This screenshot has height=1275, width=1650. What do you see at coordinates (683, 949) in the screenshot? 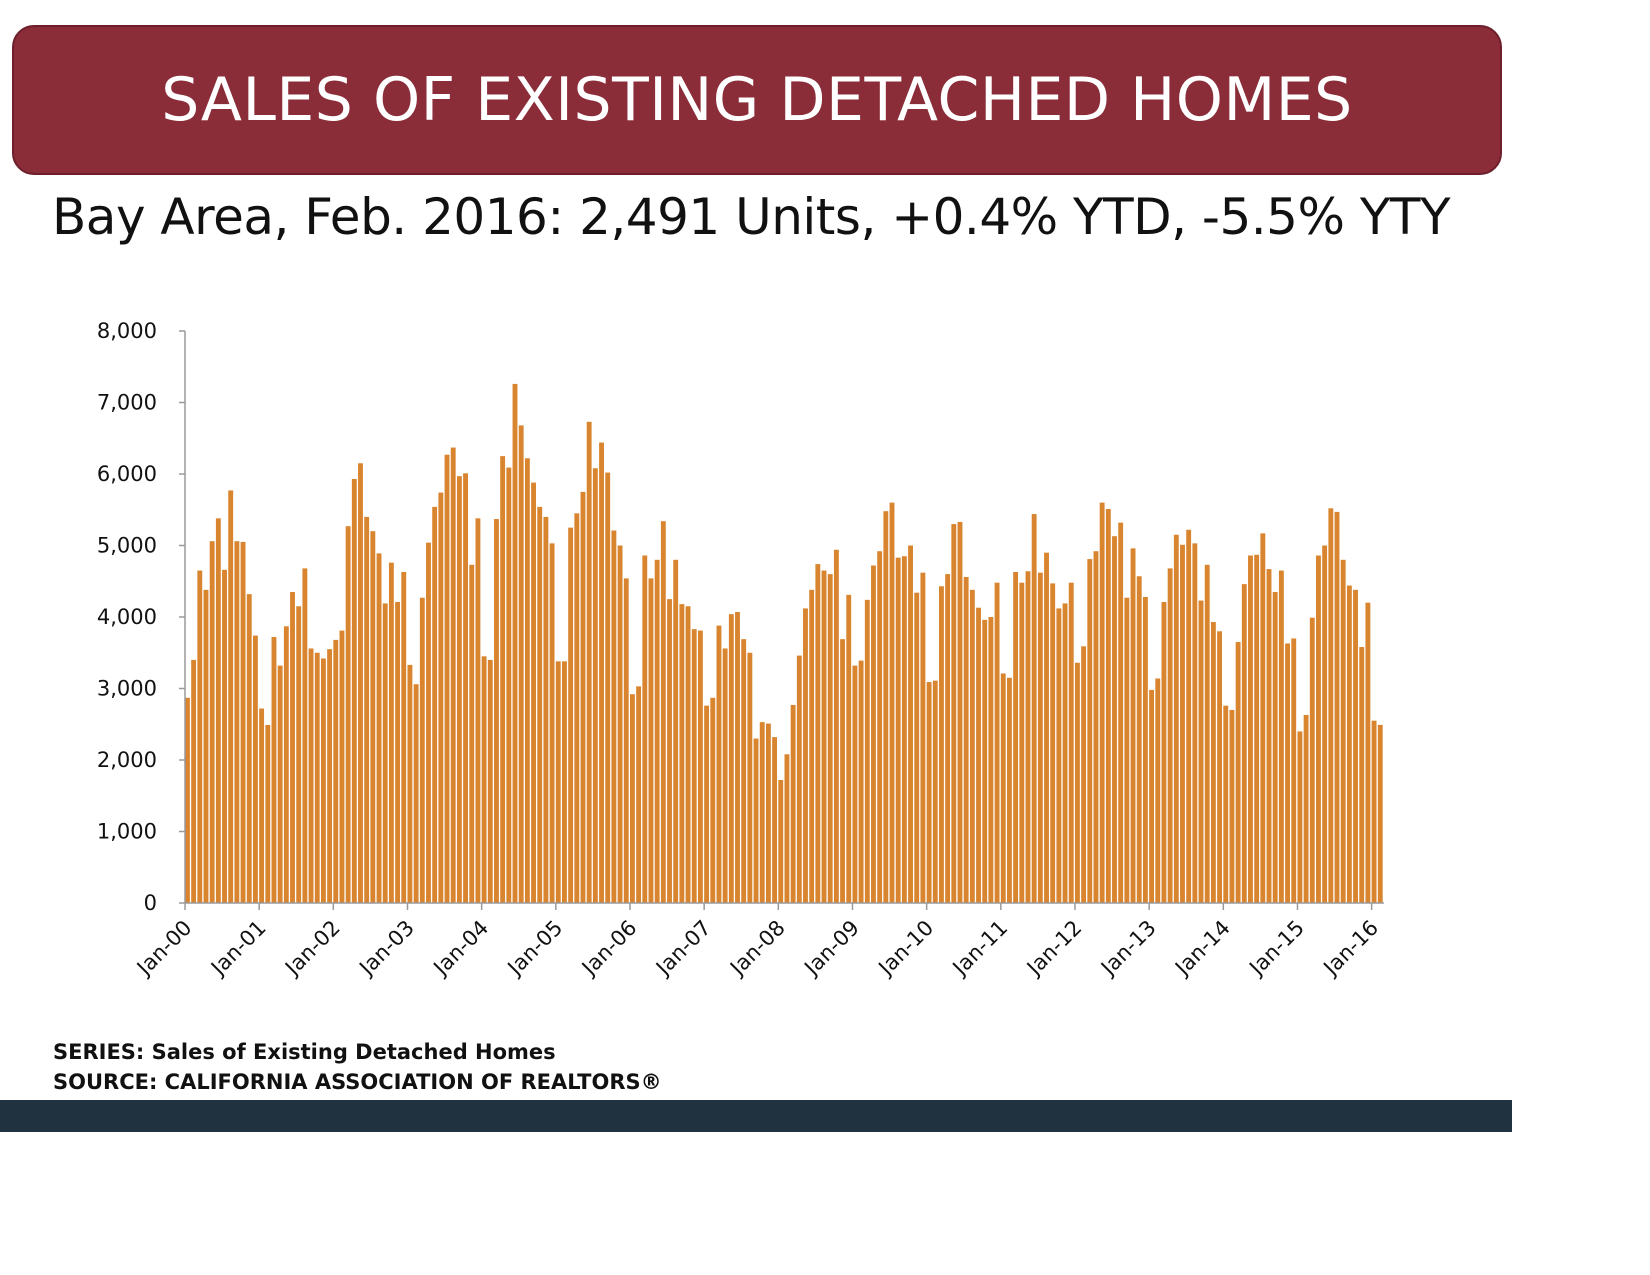
I see `x-tick-label: Jan-07` at bounding box center [683, 949].